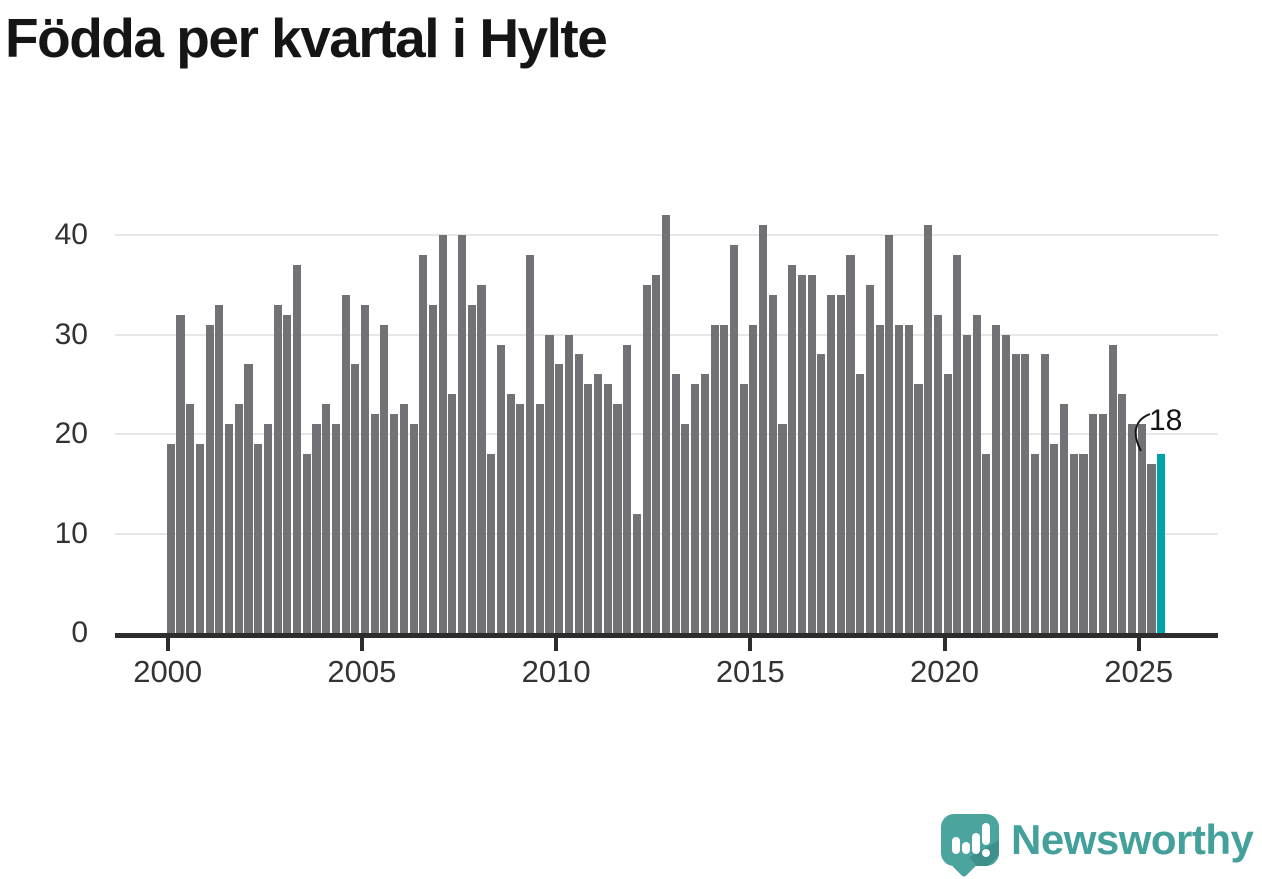 This screenshot has width=1262, height=879. Describe the element at coordinates (79, 632) in the screenshot. I see `y-axis-tick-label: 0` at that location.